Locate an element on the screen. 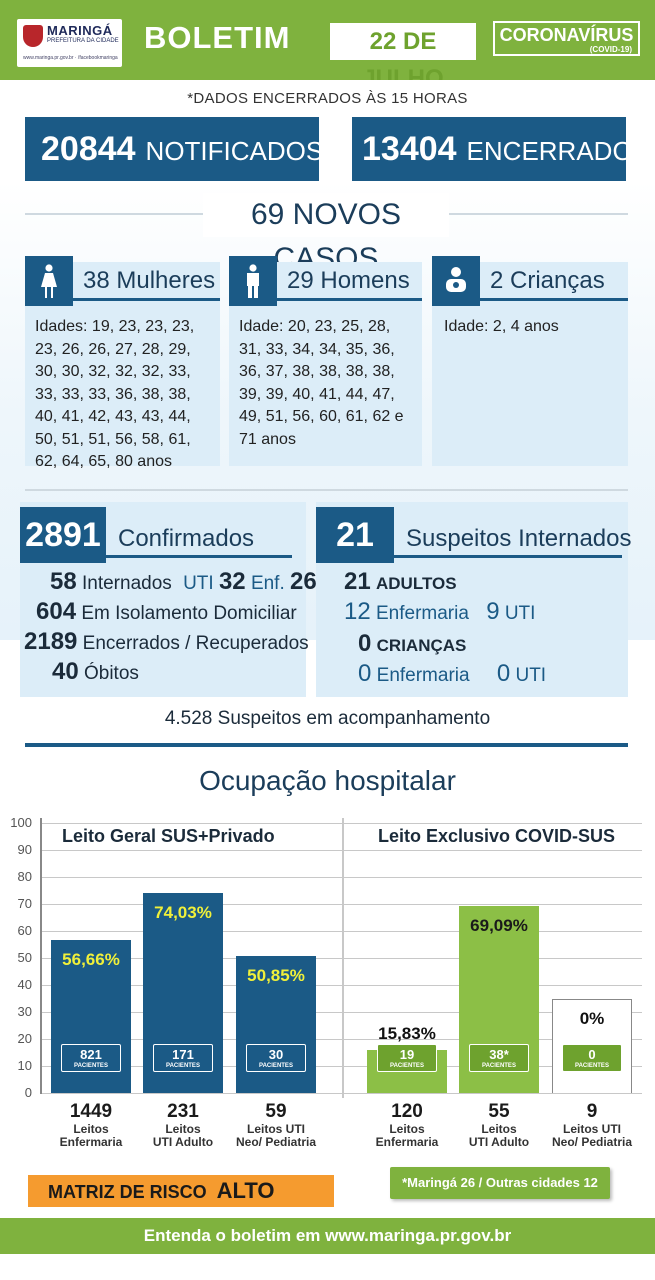 The width and height of the screenshot is (655, 1280). bar-percent-label: 74,03% is located at coordinates (183, 913).